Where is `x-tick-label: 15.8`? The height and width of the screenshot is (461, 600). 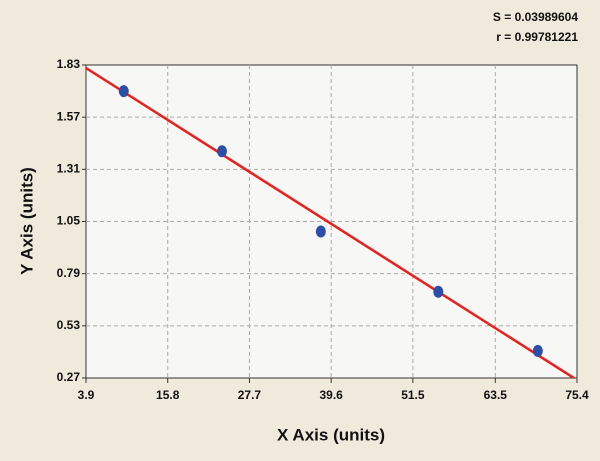
x-tick-label: 15.8 is located at coordinates (168, 395).